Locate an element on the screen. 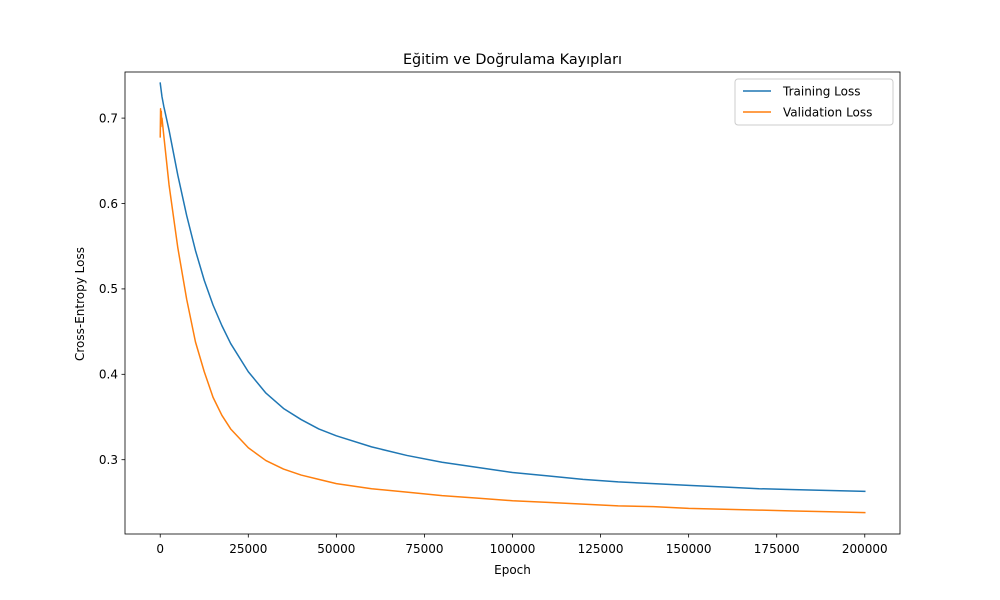 The width and height of the screenshot is (1000, 600). y-tick-label: 0.6 is located at coordinates (108, 204).